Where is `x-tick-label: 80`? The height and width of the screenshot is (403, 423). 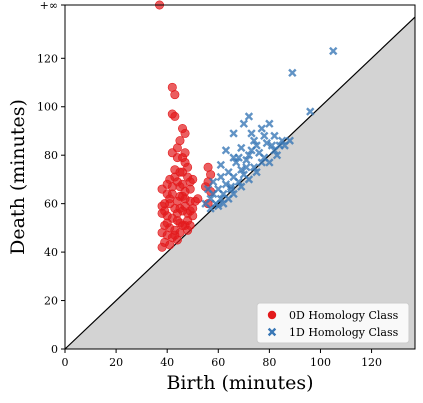 x-tick-label: 80 is located at coordinates (269, 362).